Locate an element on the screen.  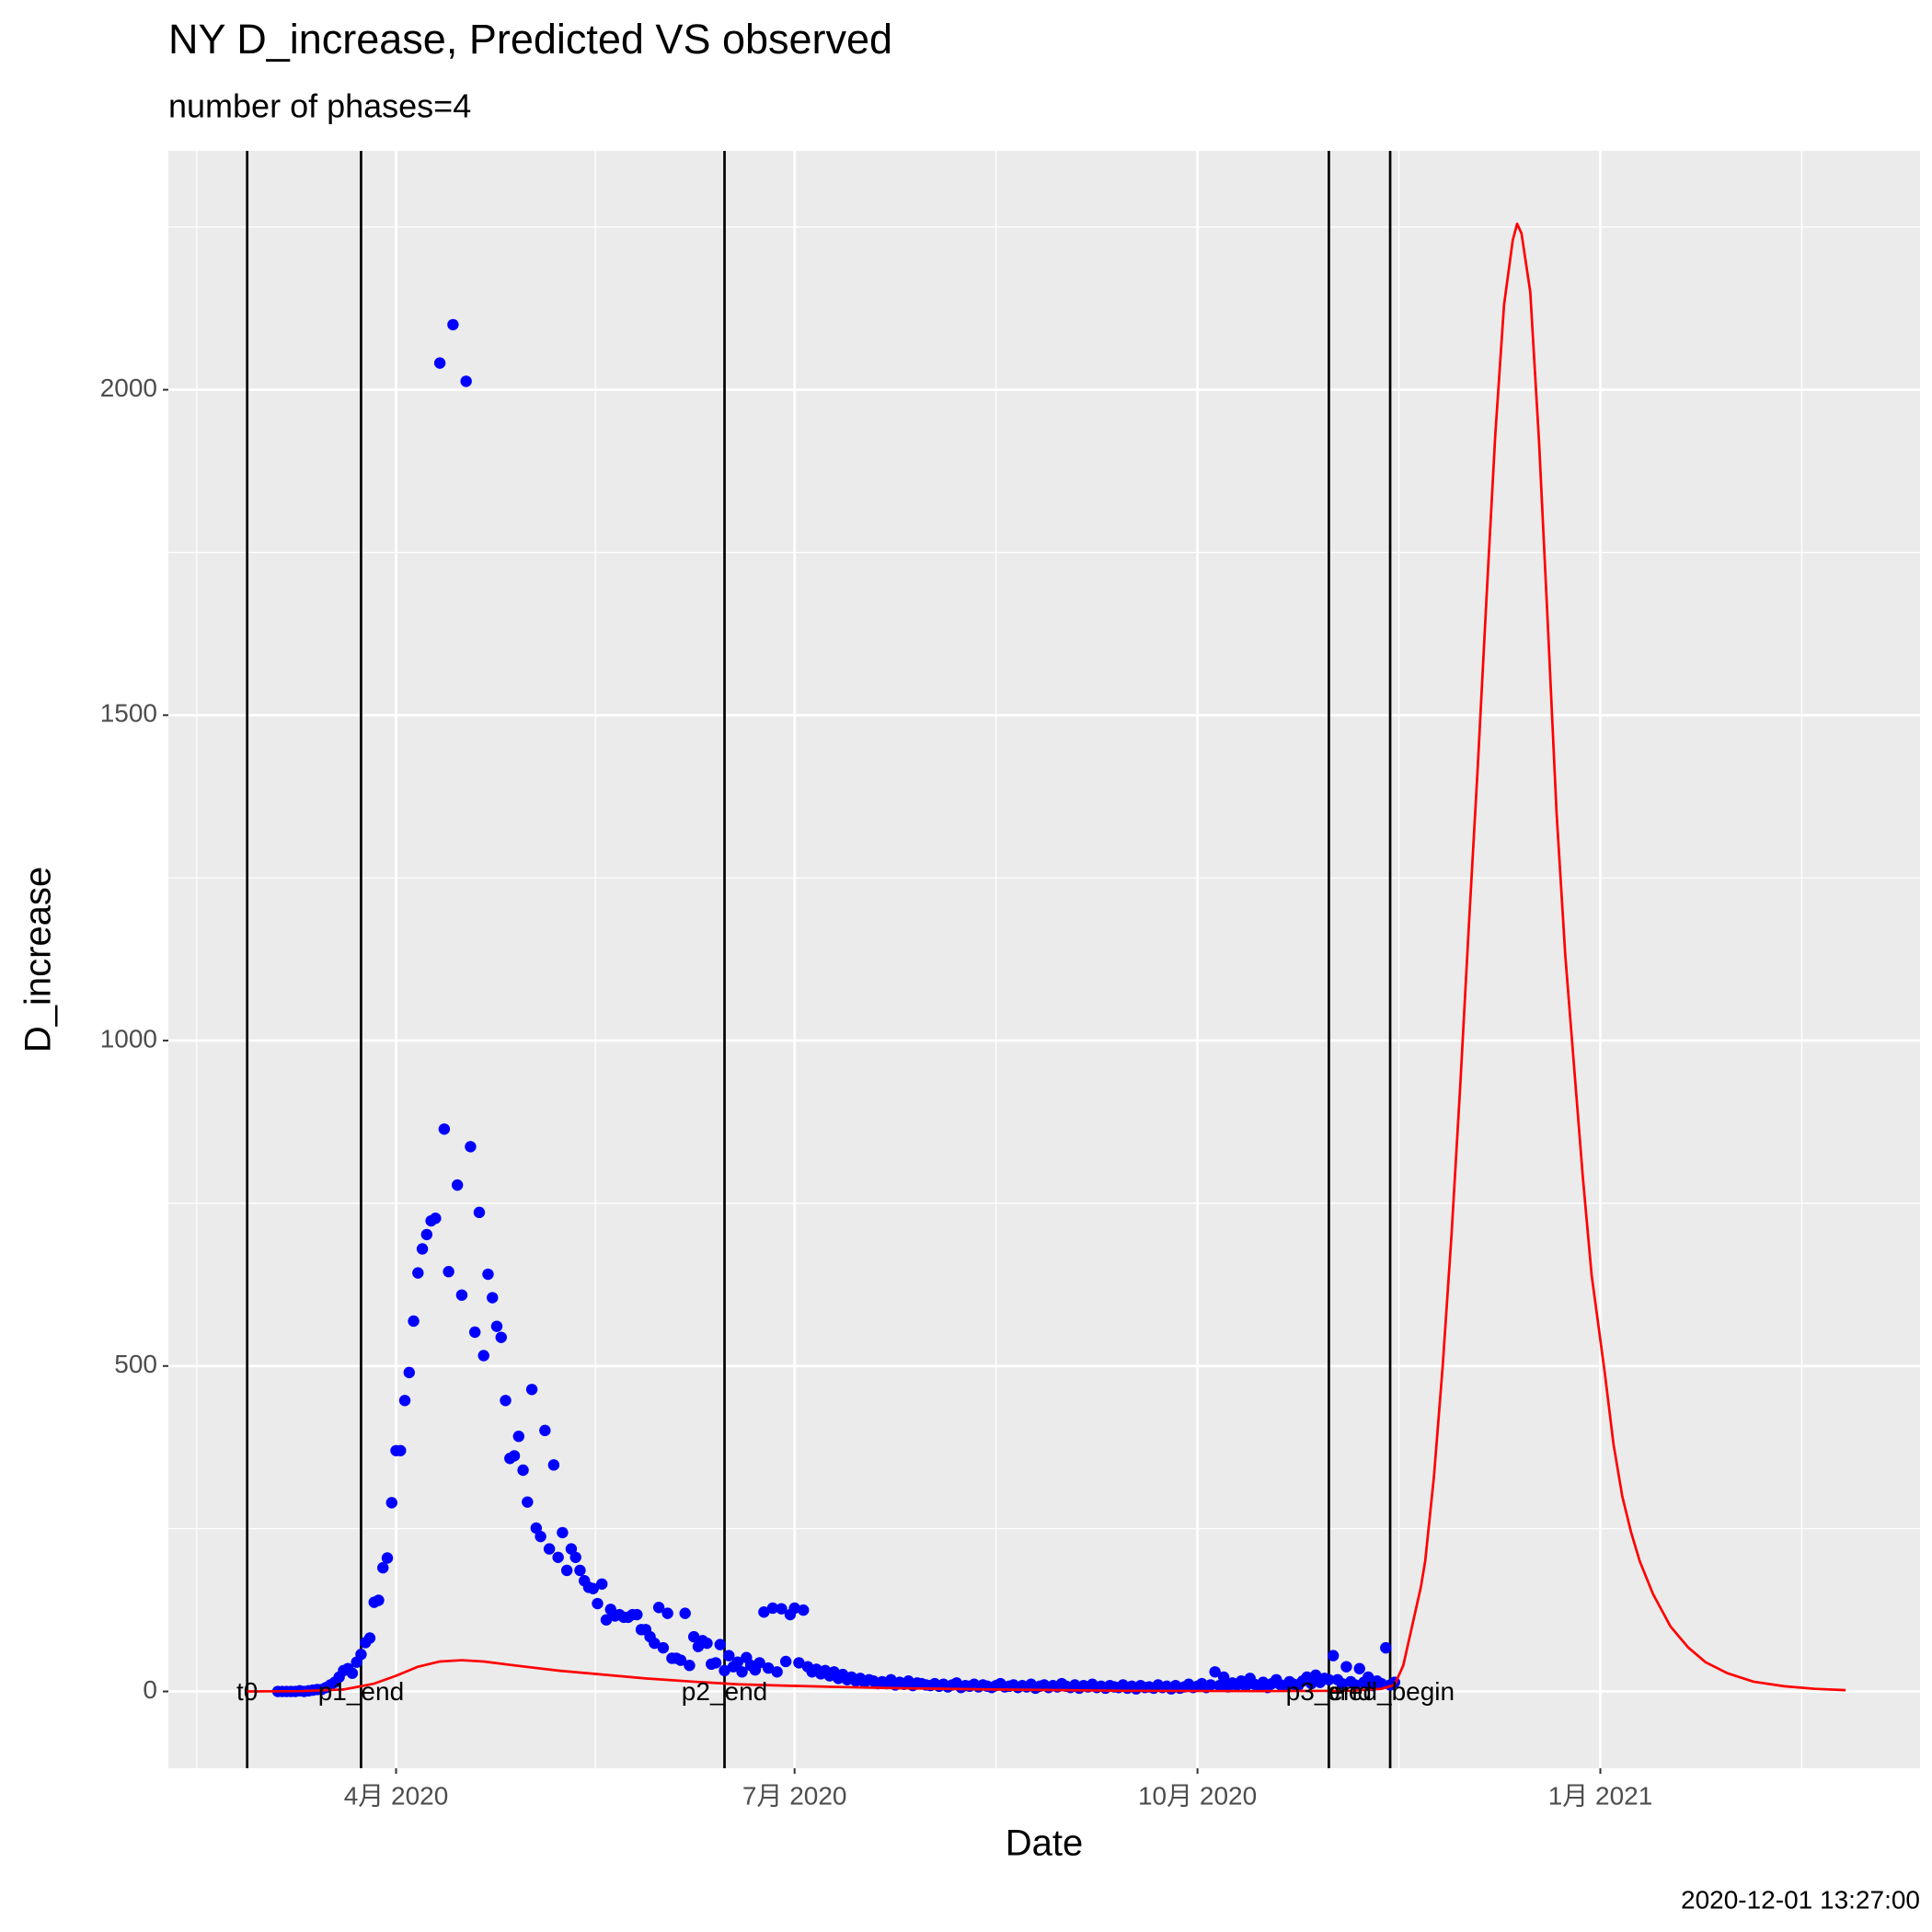
phase-label: p3_end is located at coordinates (1329, 1691).